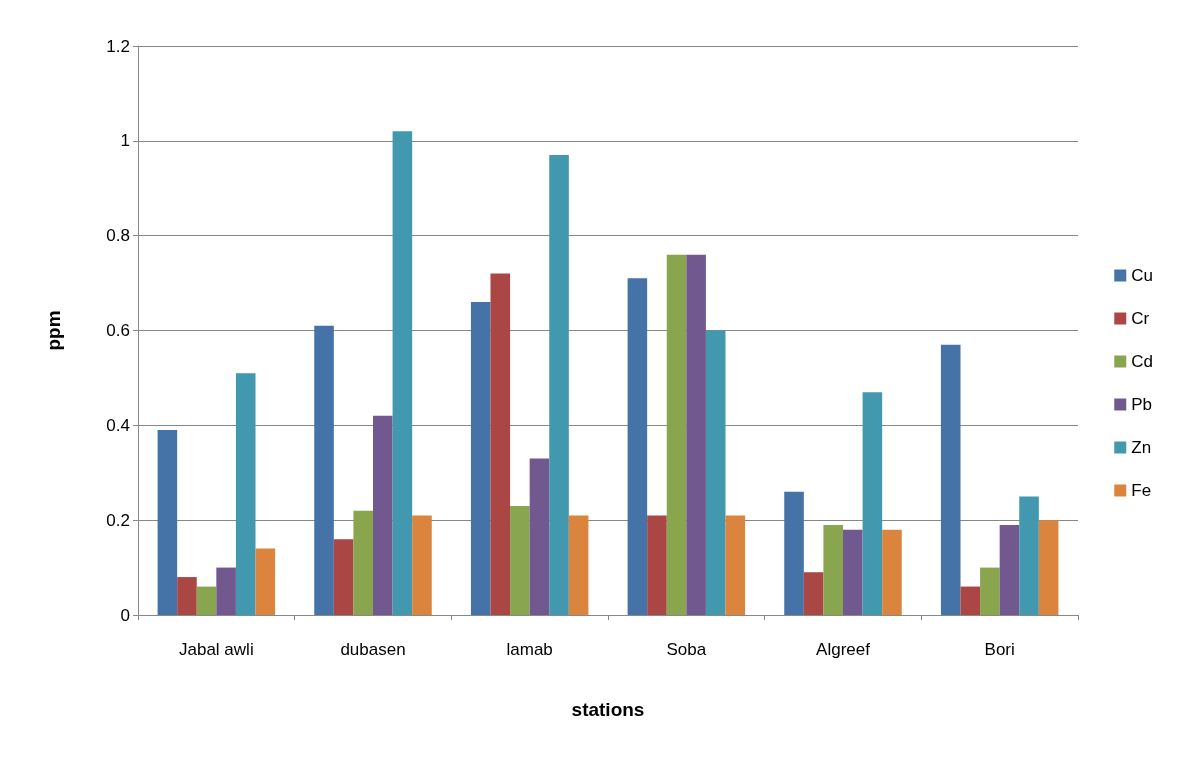  Describe the element at coordinates (843, 649) in the screenshot. I see `x-tick-label: Algreef` at that location.